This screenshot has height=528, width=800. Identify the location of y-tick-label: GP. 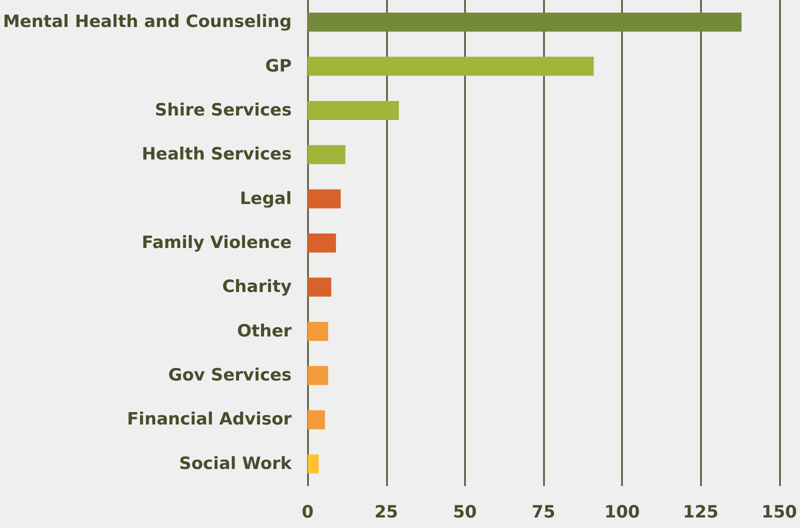
(278, 66).